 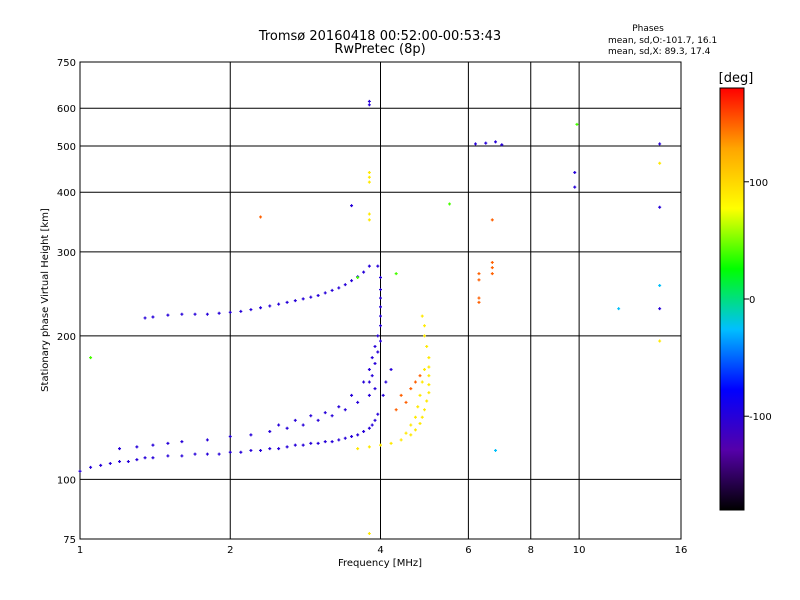 What do you see at coordinates (66, 480) in the screenshot?
I see `y-tick-label: 100` at bounding box center [66, 480].